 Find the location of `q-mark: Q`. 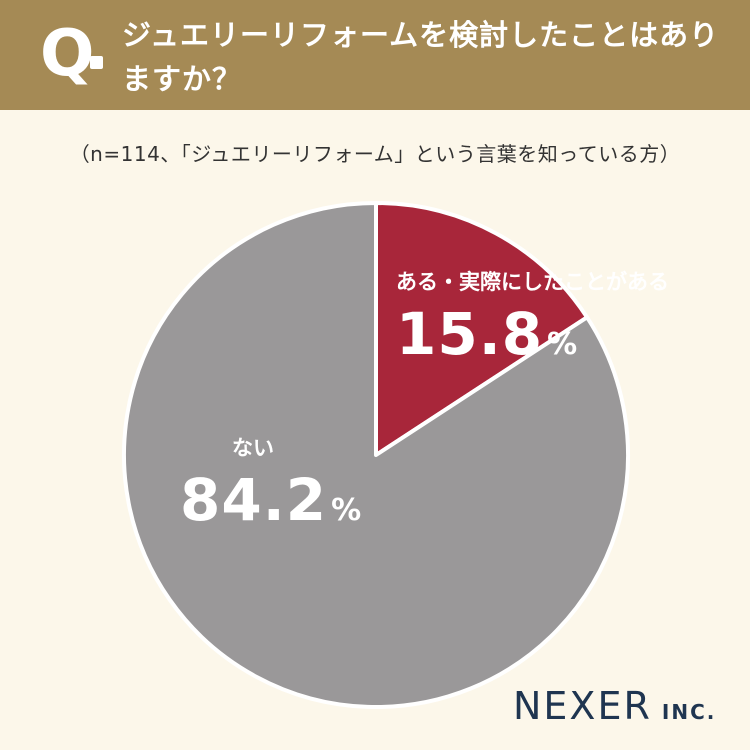

q-mark: Q is located at coordinates (67, 54).